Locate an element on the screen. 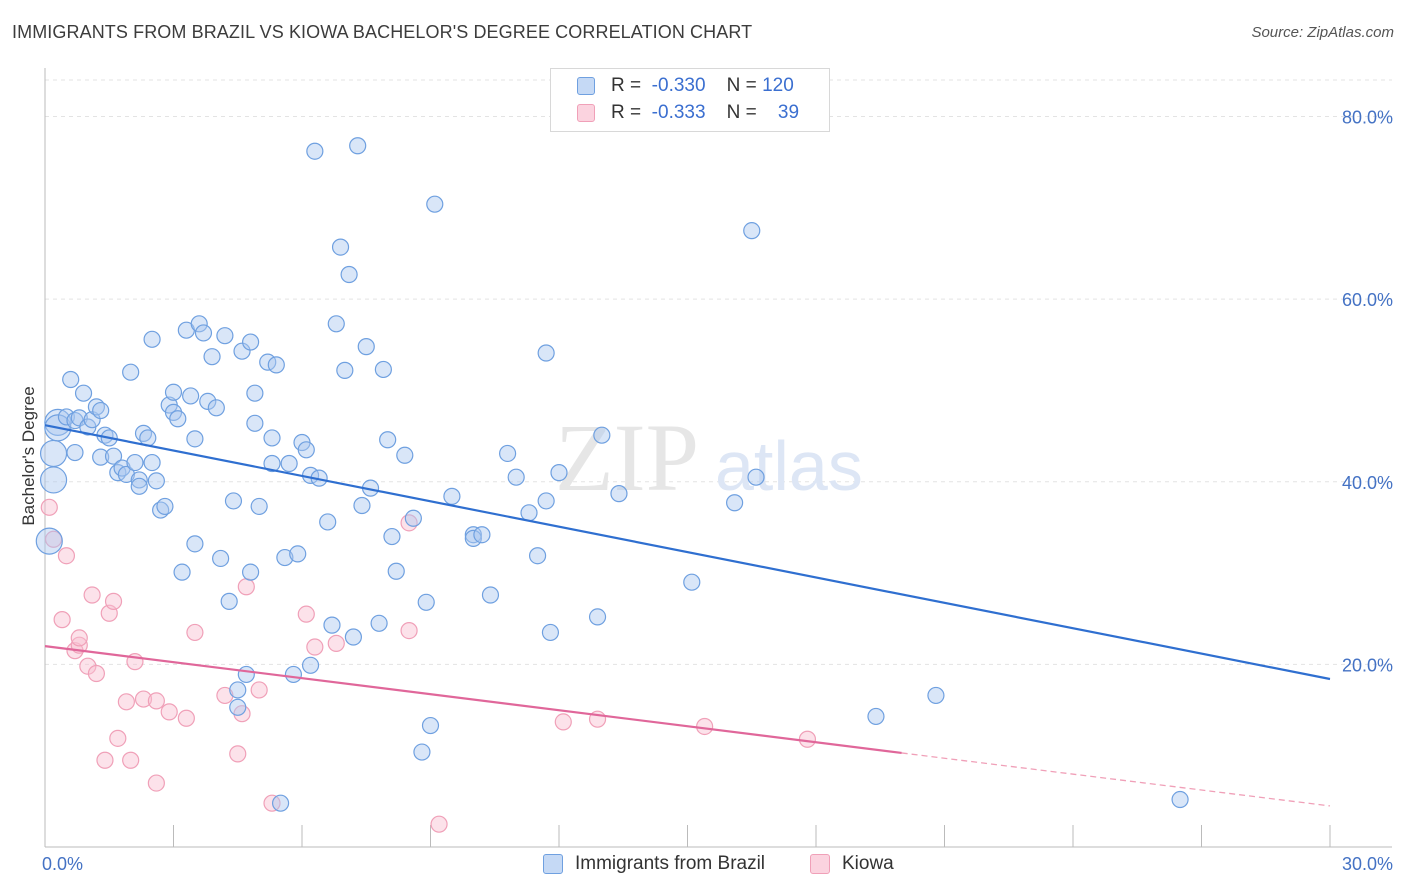 The image size is (1406, 892). y-tick-label: 60.0% is located at coordinates (1367, 300).